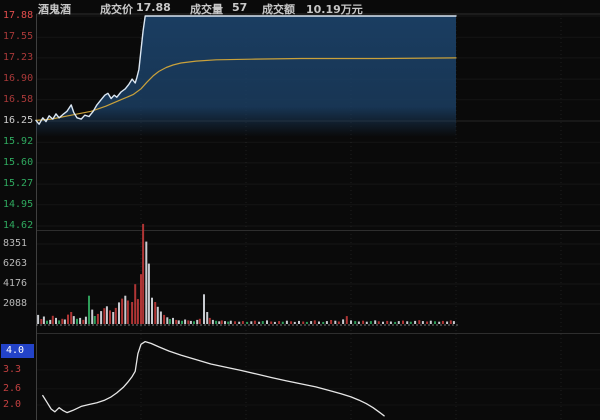 This screenshot has width=600, height=420. I want to click on turnover-label: 成交额, so click(278, 9).